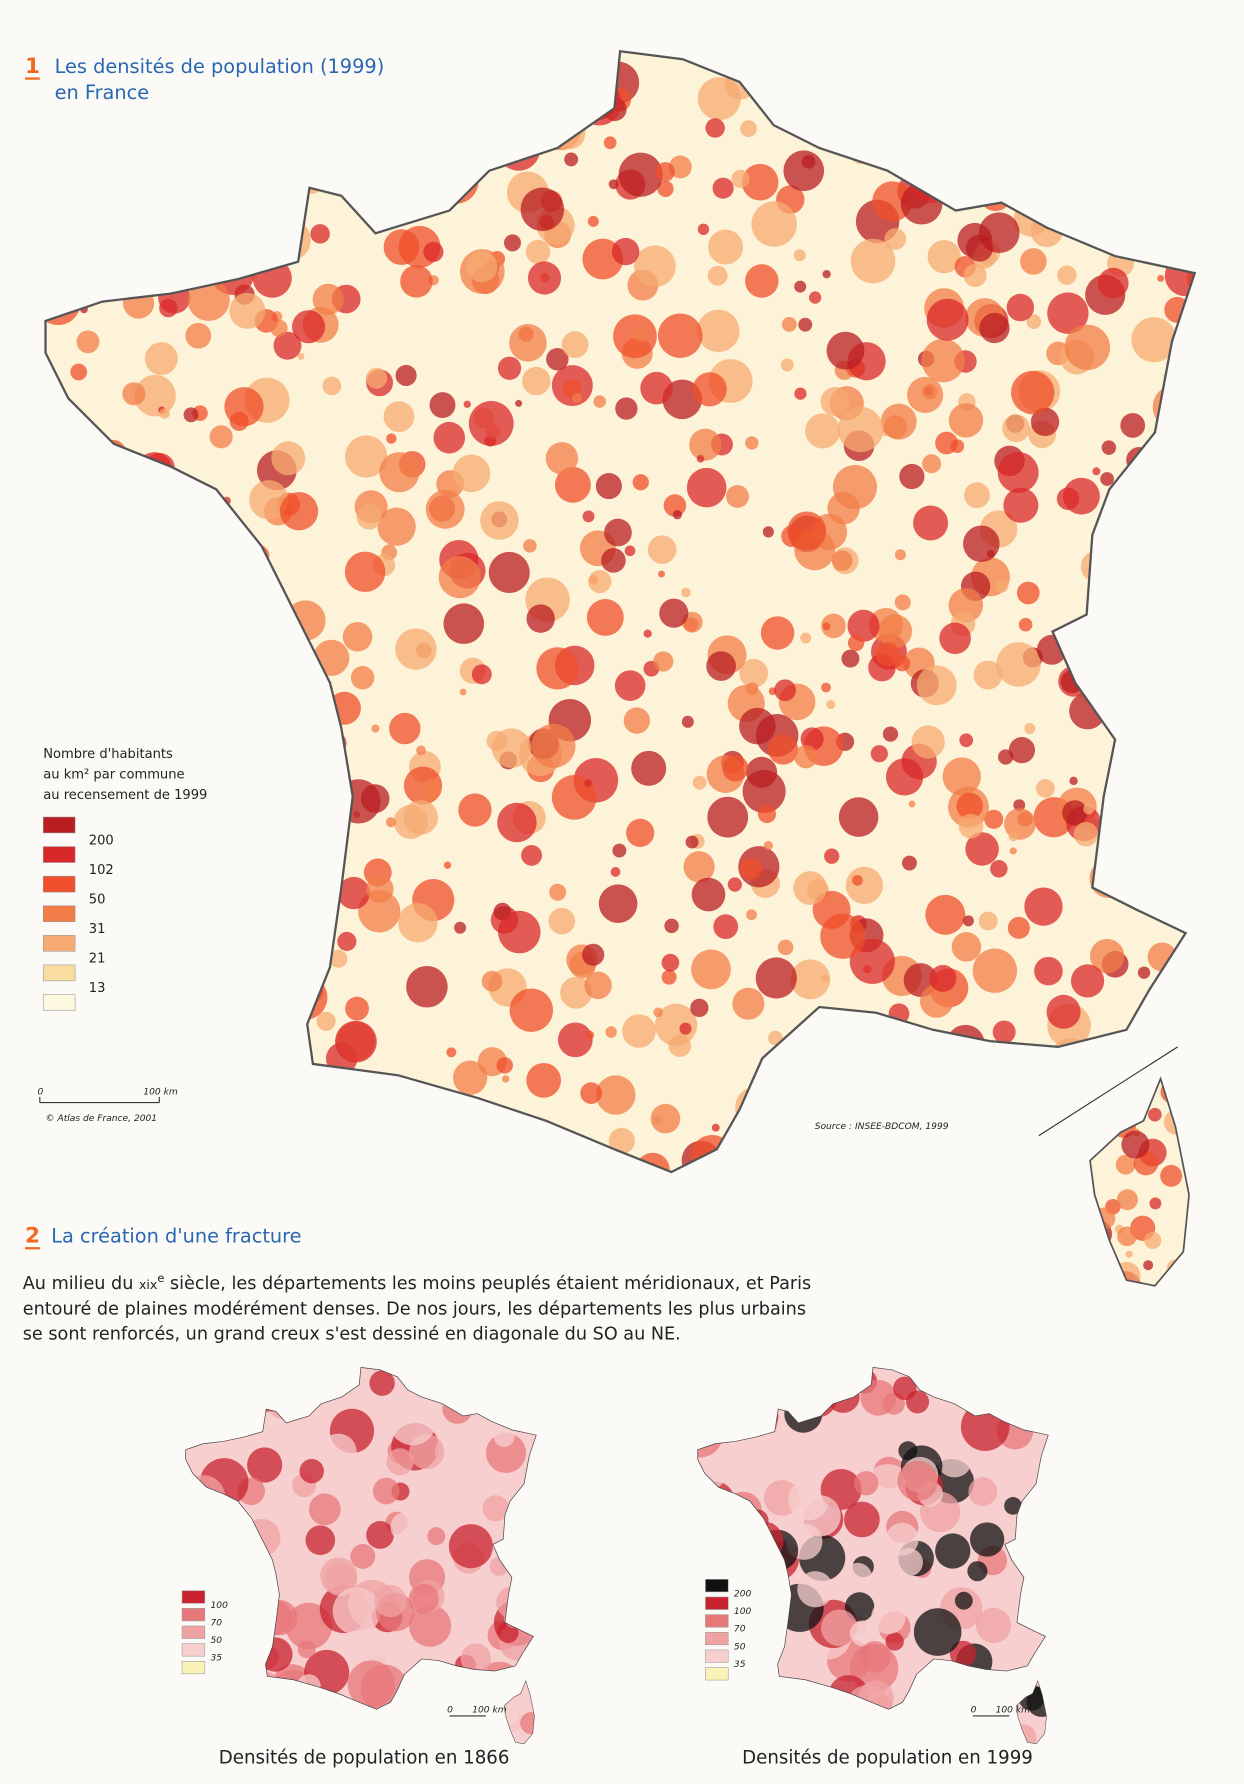 The width and height of the screenshot is (1244, 1784). I want to click on scale-label: 100 km, so click(1013, 1710).